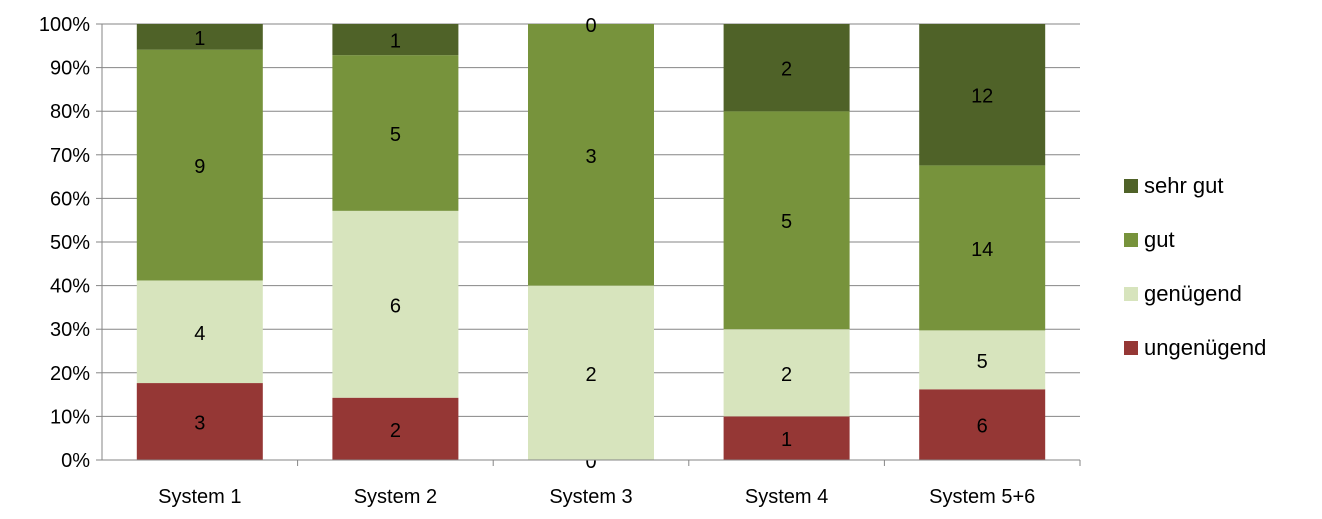 The image size is (1322, 519). What do you see at coordinates (1195, 240) in the screenshot?
I see `legend-item: gut` at bounding box center [1195, 240].